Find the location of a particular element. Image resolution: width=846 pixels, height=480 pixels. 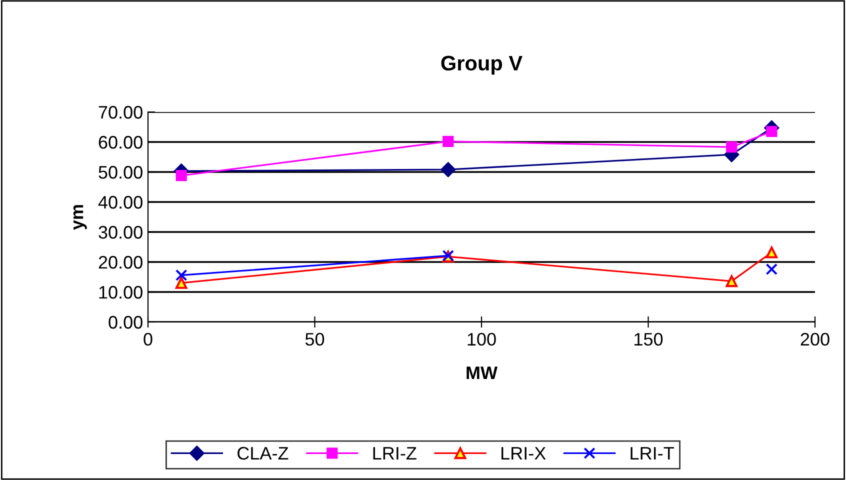

legend-label: LRI-T is located at coordinates (652, 453).